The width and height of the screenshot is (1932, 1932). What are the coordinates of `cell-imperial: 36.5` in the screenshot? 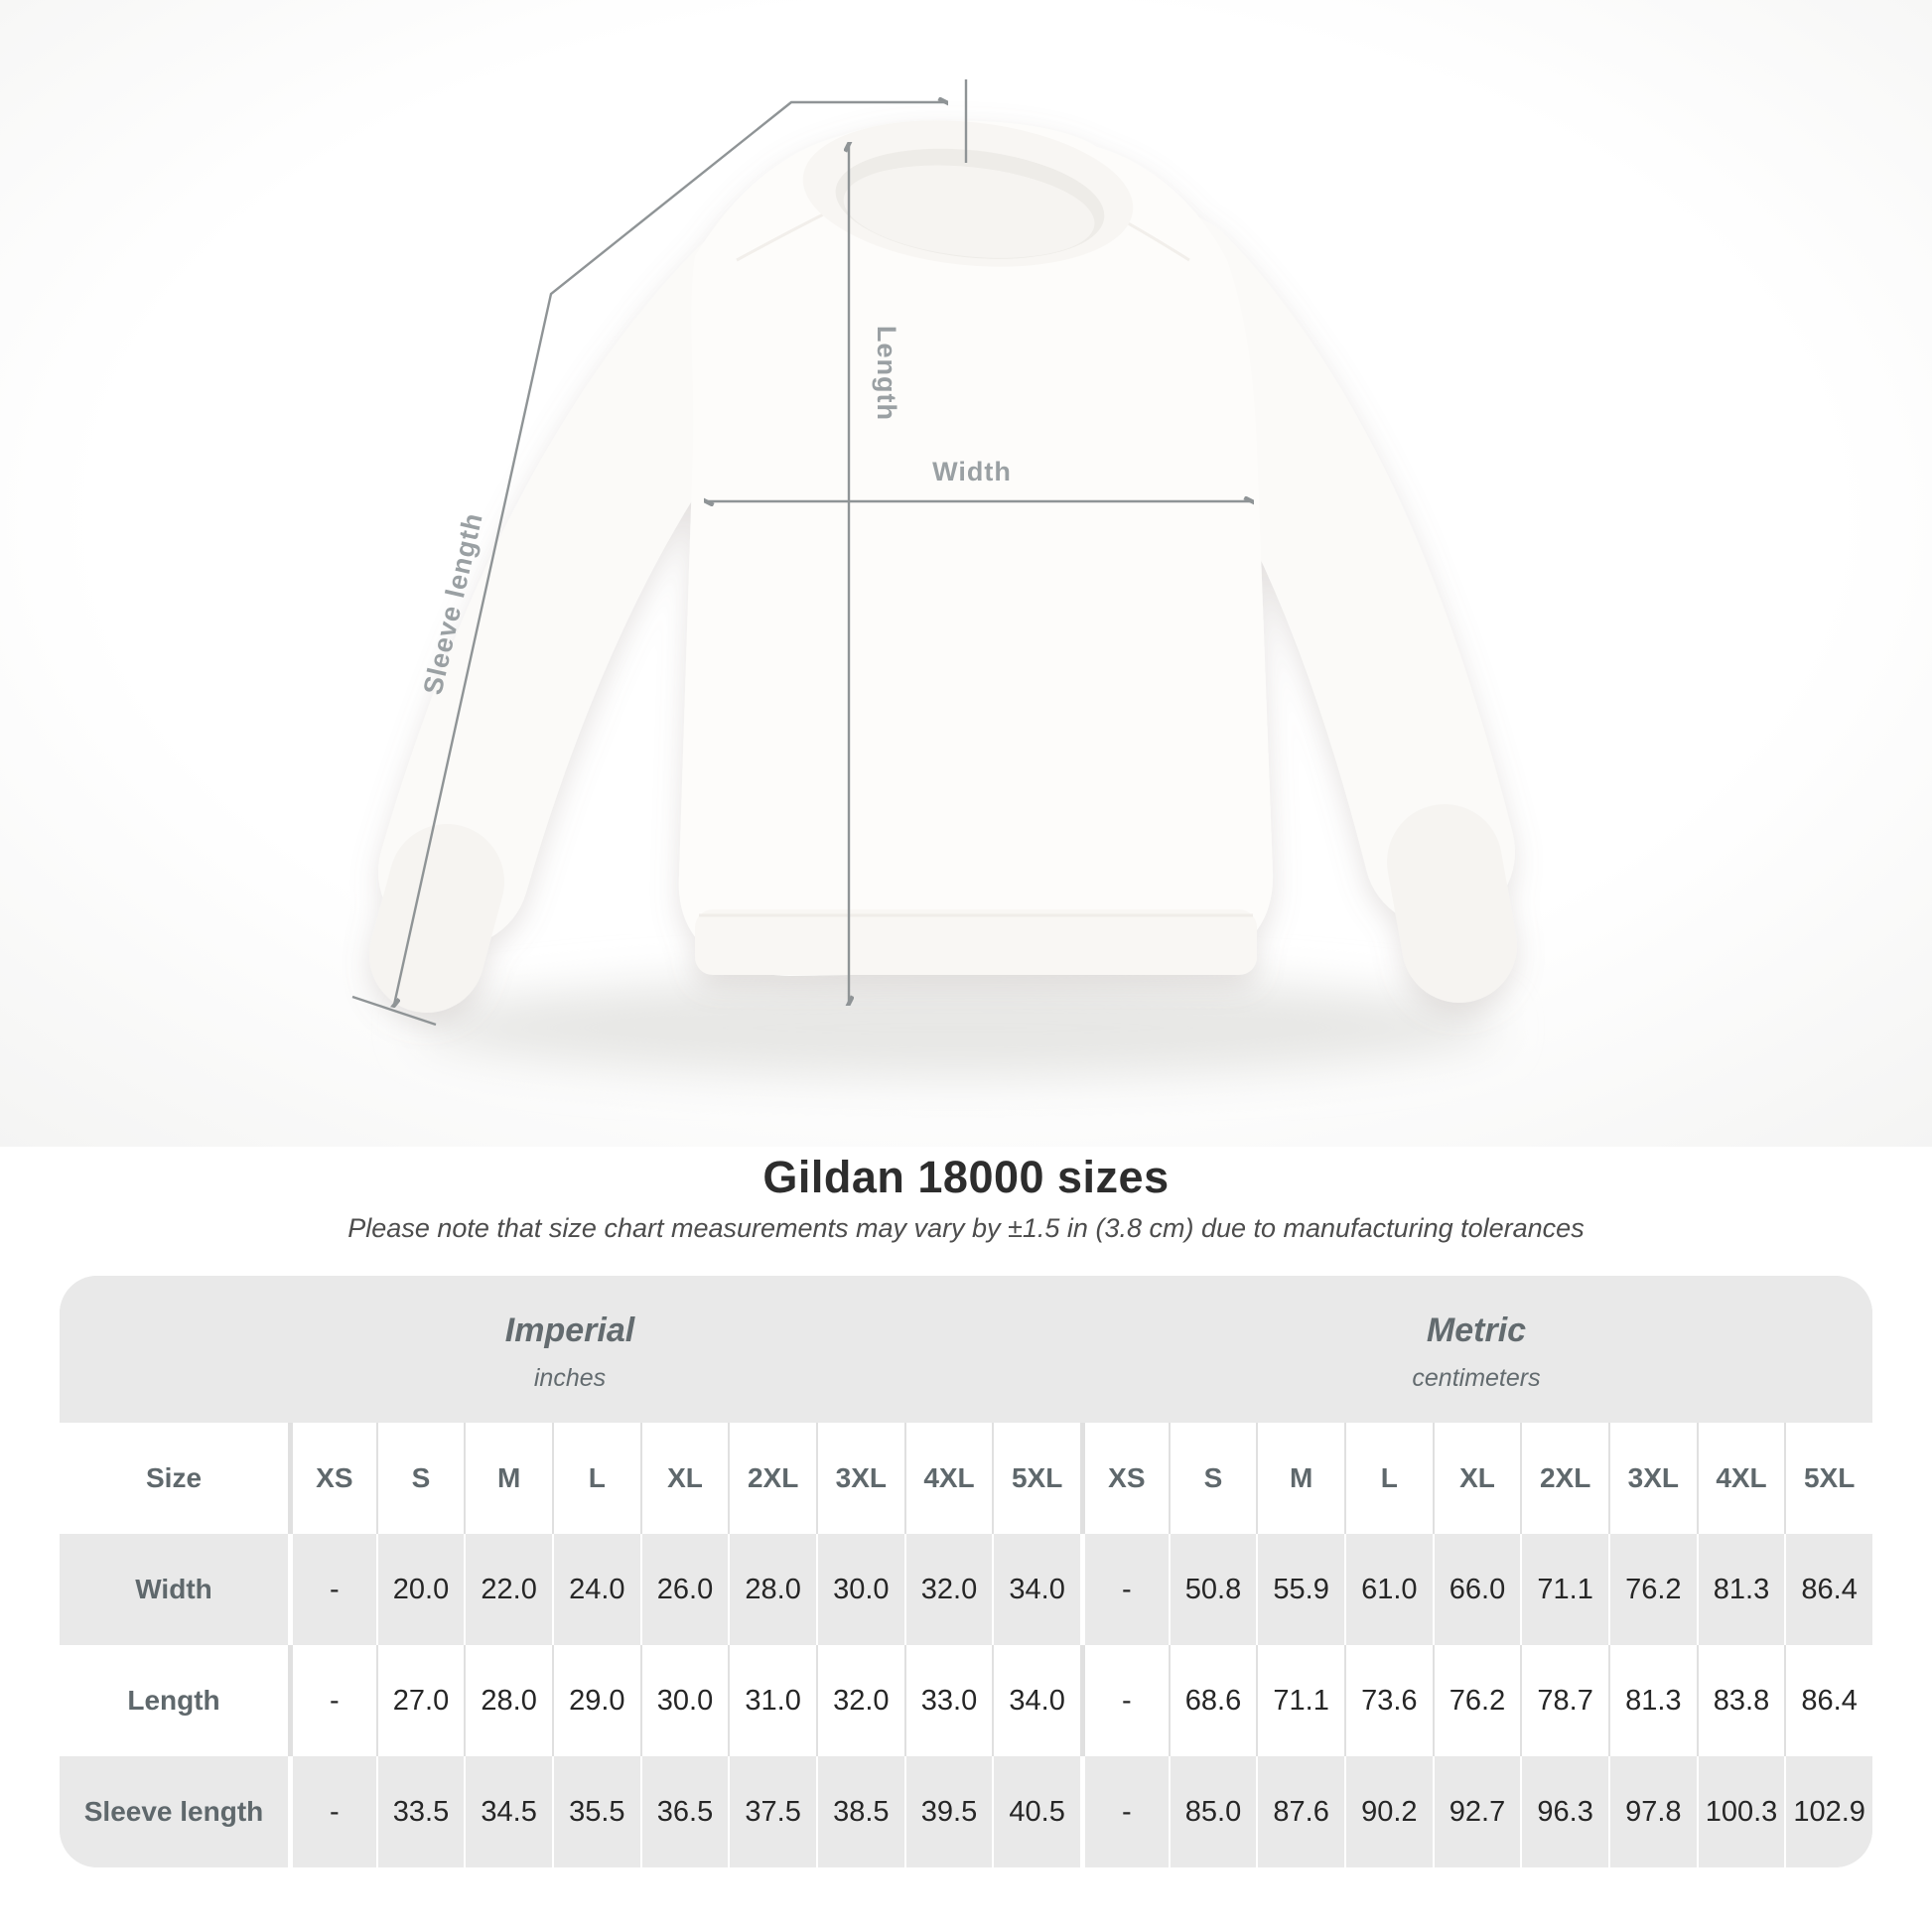 It's located at (684, 1812).